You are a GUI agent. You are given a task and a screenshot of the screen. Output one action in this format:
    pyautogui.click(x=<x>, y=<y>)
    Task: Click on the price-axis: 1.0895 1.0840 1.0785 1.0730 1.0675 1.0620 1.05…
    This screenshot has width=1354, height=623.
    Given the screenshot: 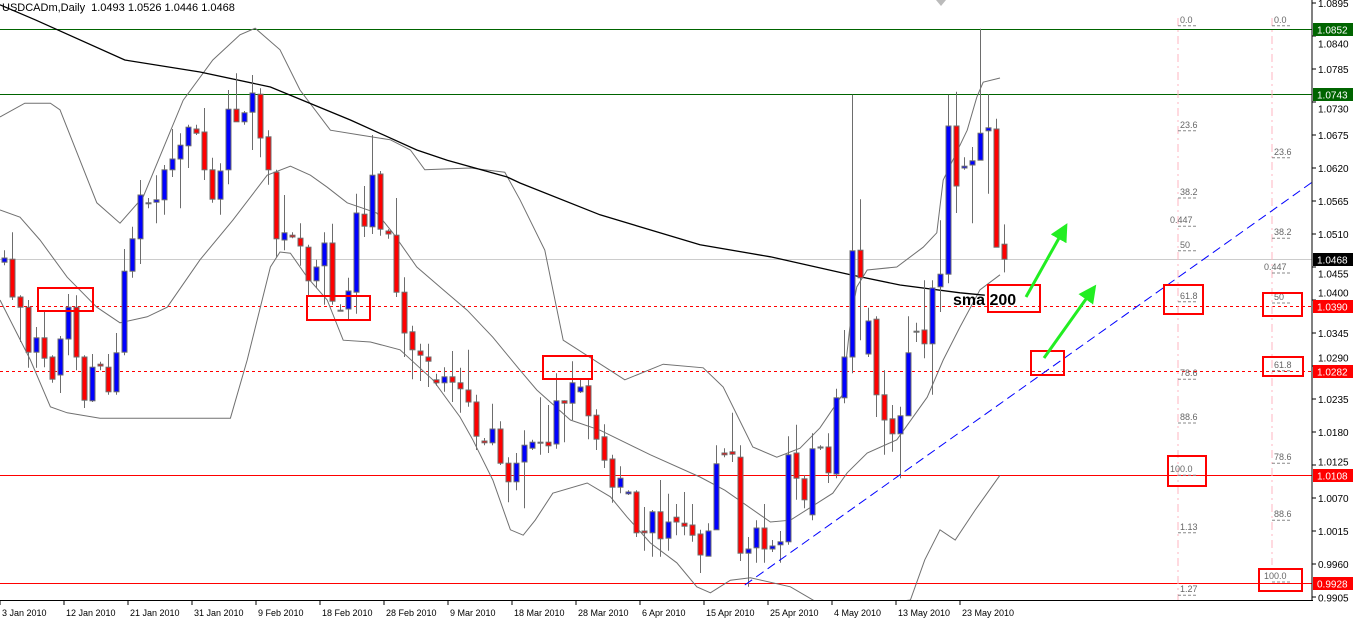 What is the action you would take?
    pyautogui.click(x=1330, y=302)
    